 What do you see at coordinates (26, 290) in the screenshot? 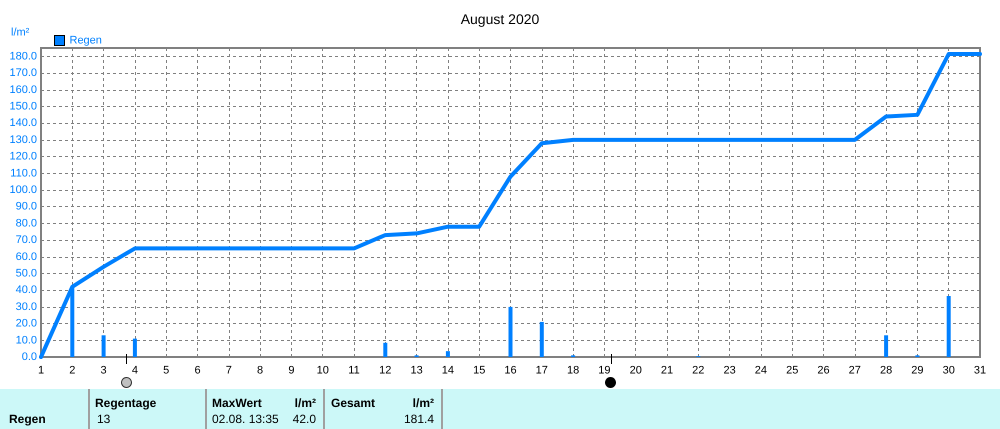
I see `y-tick-label: 40.0` at bounding box center [26, 290].